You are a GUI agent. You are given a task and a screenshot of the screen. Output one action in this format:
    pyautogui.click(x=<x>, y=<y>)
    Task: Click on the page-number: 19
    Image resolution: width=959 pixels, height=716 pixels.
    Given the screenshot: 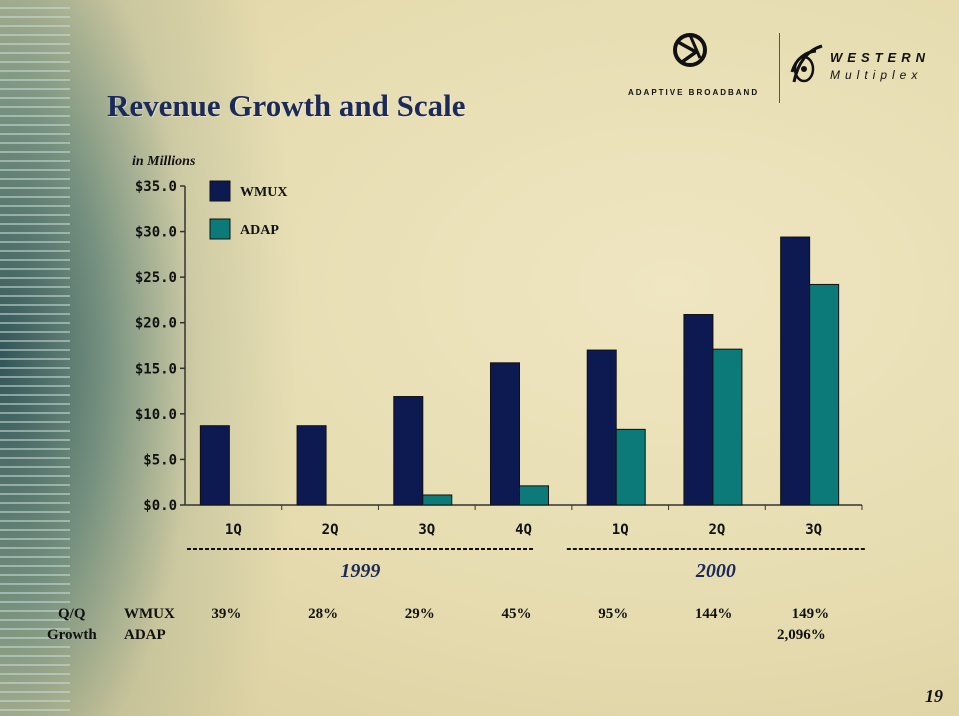 What is the action you would take?
    pyautogui.click(x=934, y=696)
    